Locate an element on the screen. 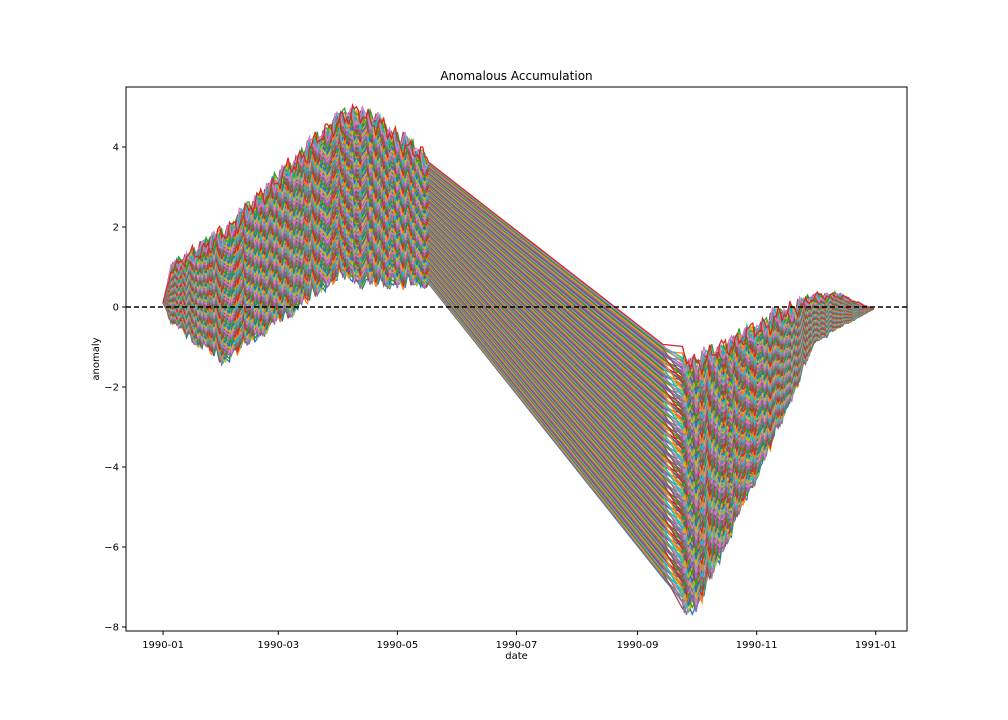 This screenshot has width=1008, height=720. x-tick-label: 1990-09 is located at coordinates (638, 645).